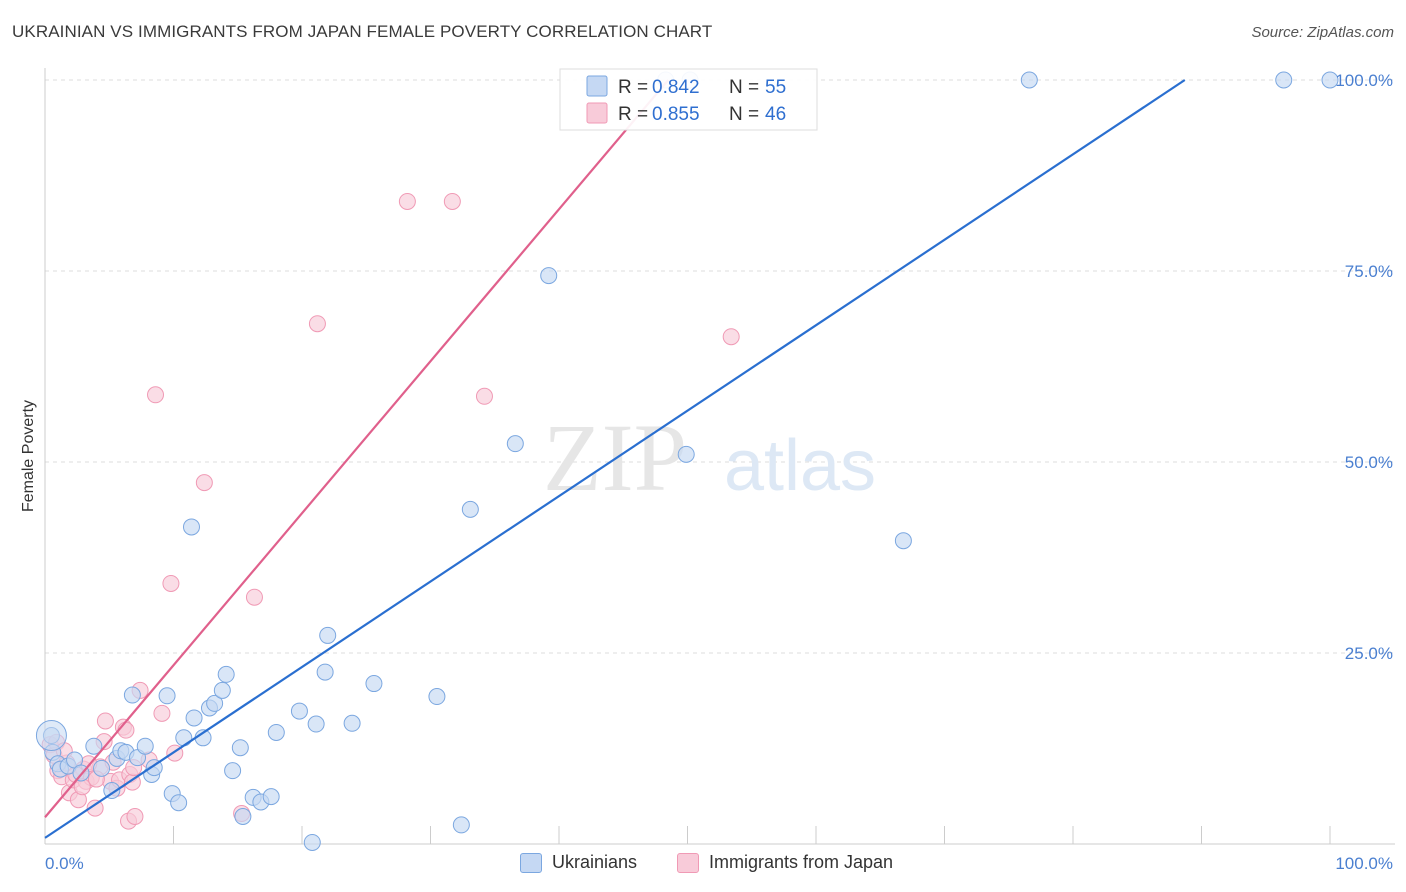 The width and height of the screenshot is (1406, 892). I want to click on legend-item-ukrainians: Ukrainians, so click(578, 862).